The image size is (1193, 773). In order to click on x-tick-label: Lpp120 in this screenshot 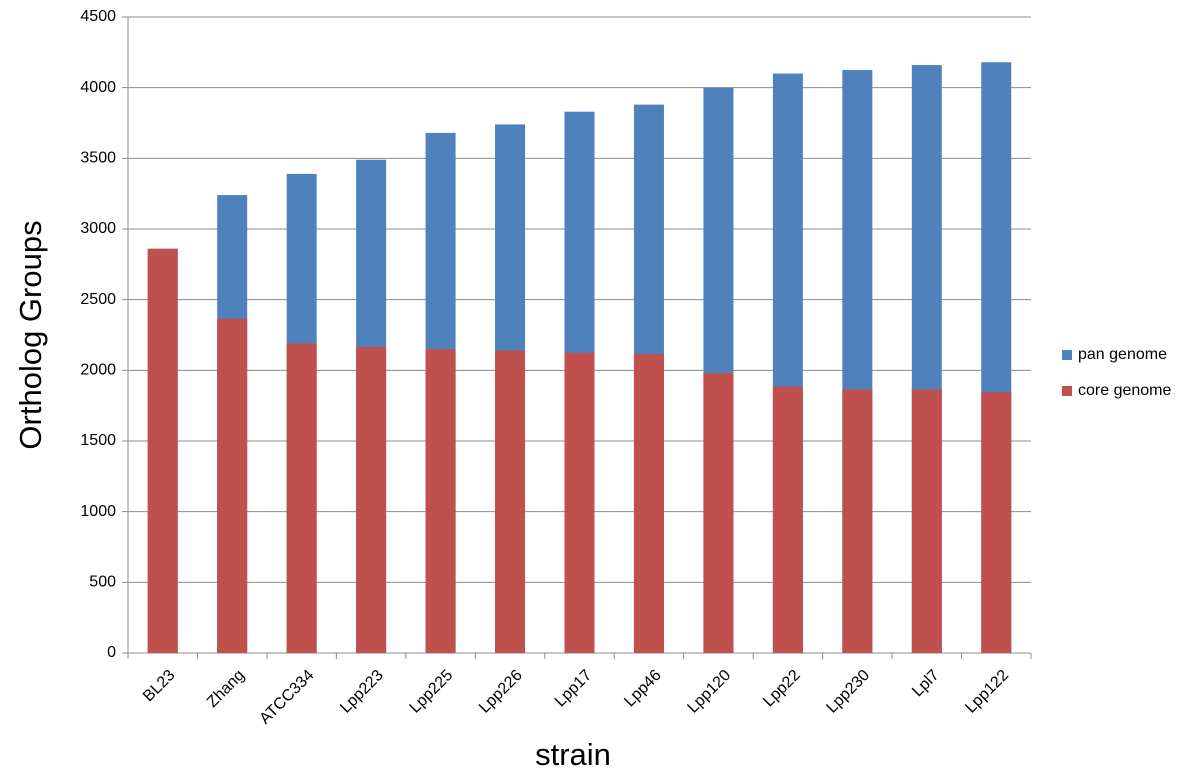, I will do `click(709, 692)`.